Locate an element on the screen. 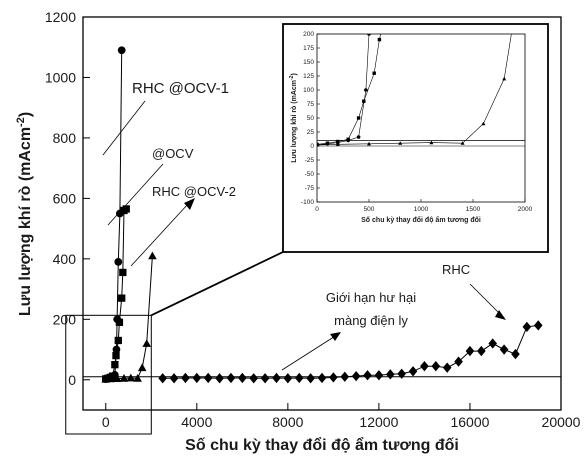 This screenshot has height=457, width=585. inset-y-tick-label: 75 is located at coordinates (311, 104).